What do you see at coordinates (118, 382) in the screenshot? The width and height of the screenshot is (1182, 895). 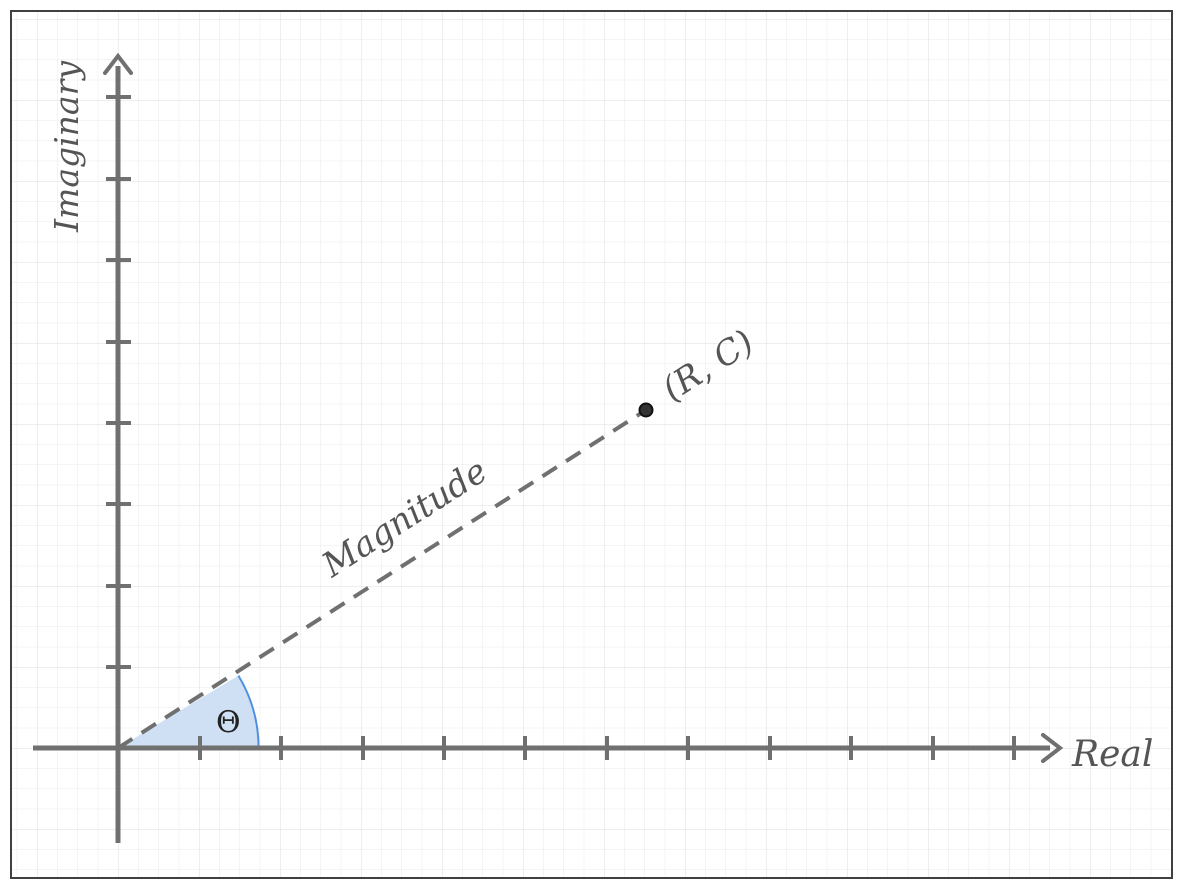 I see `y-axis-ticks` at bounding box center [118, 382].